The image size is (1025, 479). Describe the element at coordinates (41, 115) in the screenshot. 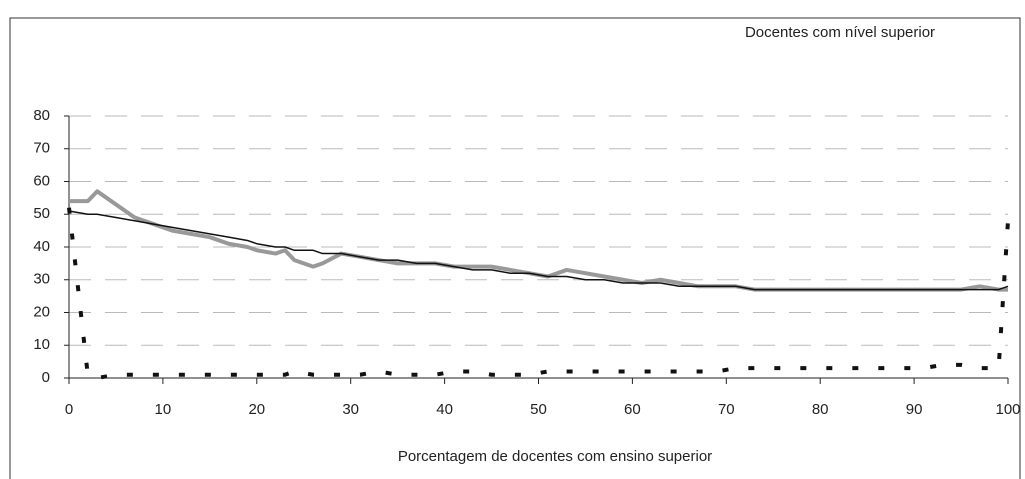

I see `y-tick-label: 80` at that location.